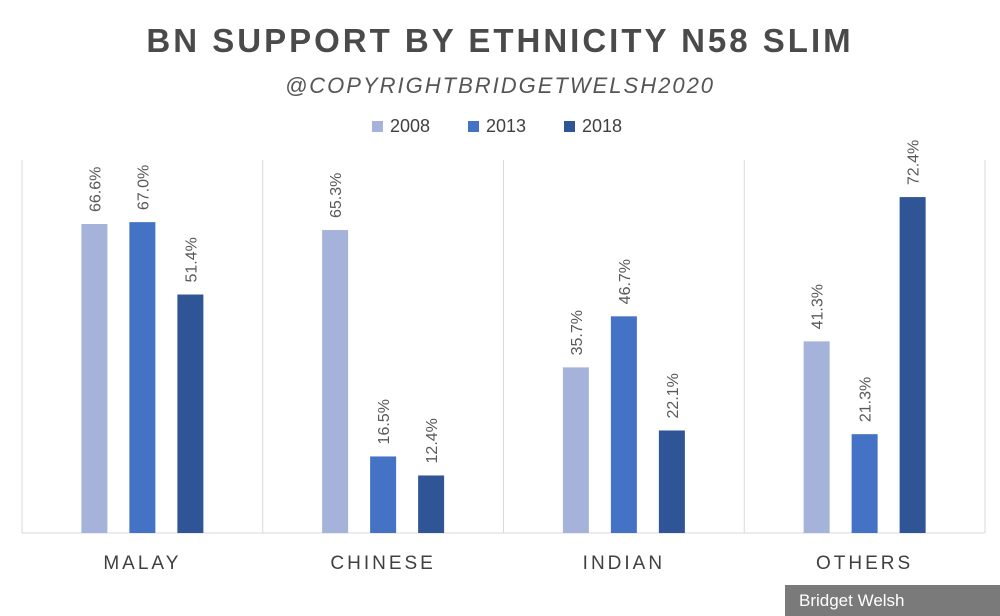 The height and width of the screenshot is (616, 1000). Describe the element at coordinates (671, 481) in the screenshot. I see `bar-2018-indian` at that location.